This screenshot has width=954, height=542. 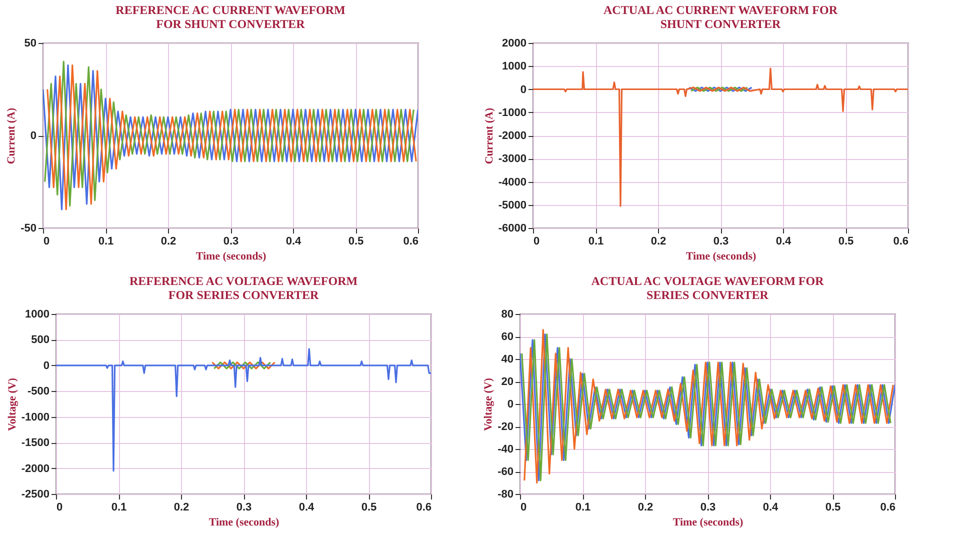 I want to click on y-tick-label: -50, so click(x=28, y=228).